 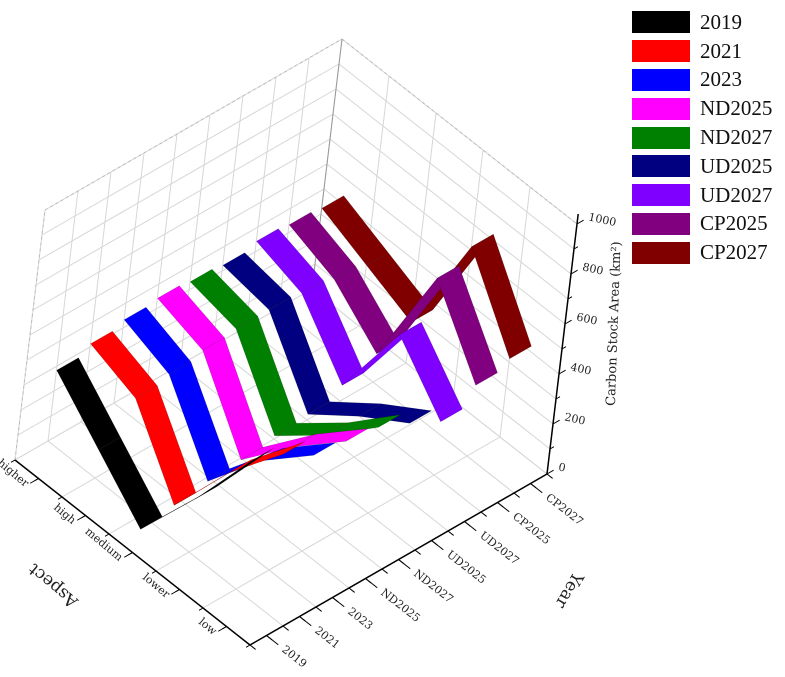 I want to click on z-tick-label: 1000, so click(x=602, y=220).